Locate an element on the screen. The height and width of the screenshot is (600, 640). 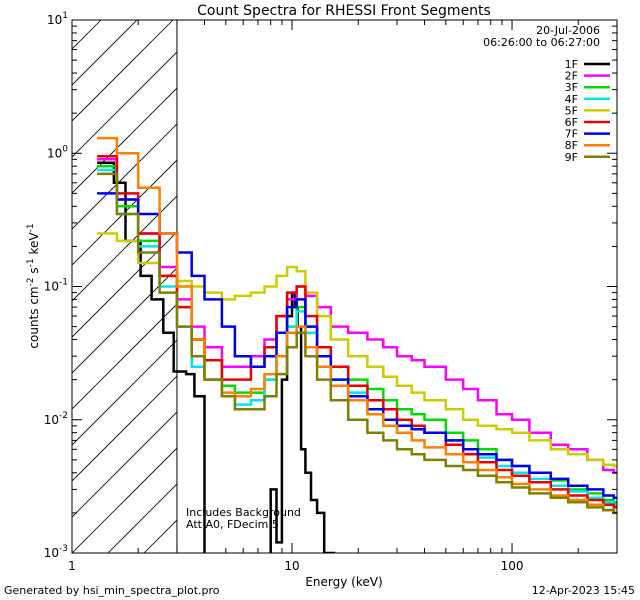
x-tick-label: 10 is located at coordinates (291, 566).